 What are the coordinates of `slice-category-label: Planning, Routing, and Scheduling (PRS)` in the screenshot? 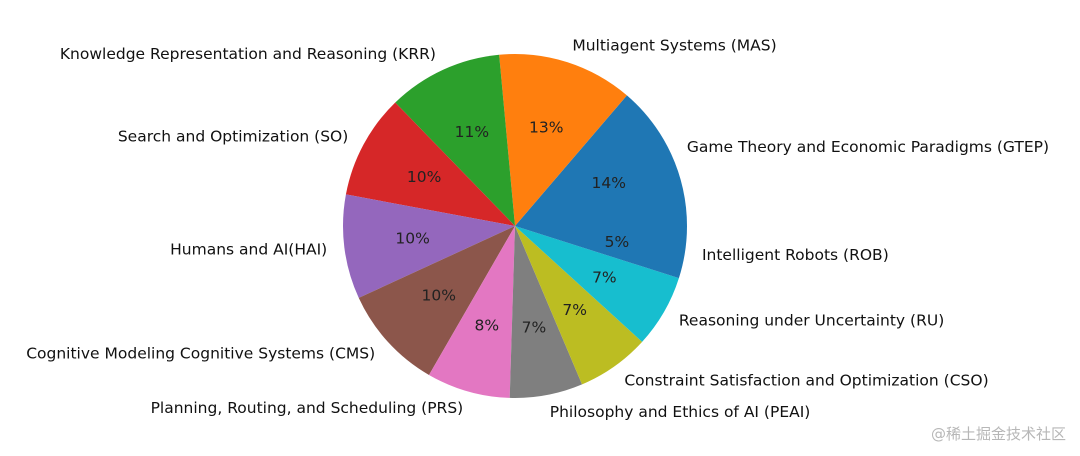 It's located at (307, 408).